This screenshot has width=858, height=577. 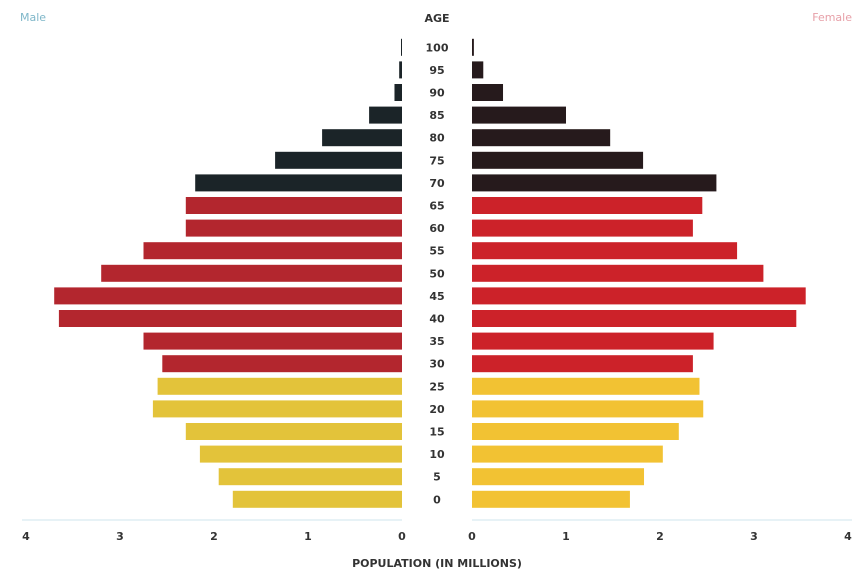 What do you see at coordinates (436, 70) in the screenshot?
I see `age-label-95: 95` at bounding box center [436, 70].